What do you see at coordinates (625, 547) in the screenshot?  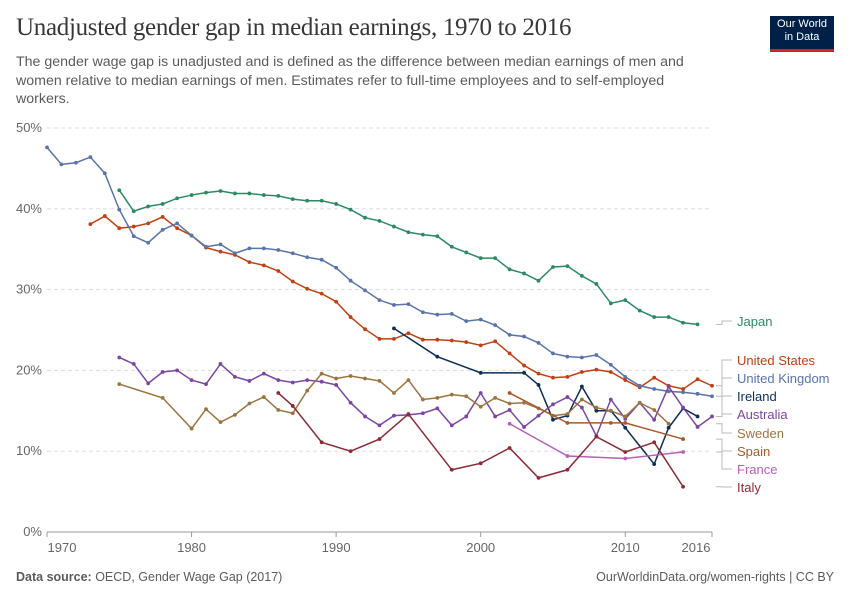 I see `x-tick-label: 2010` at bounding box center [625, 547].